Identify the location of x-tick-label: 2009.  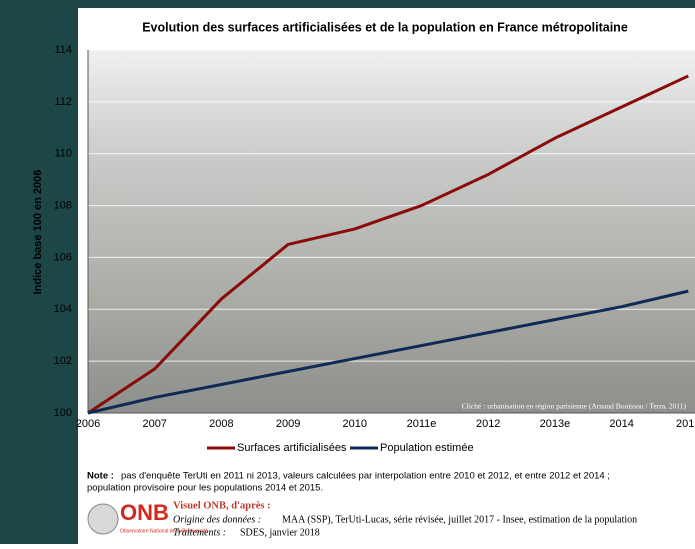
(288, 424).